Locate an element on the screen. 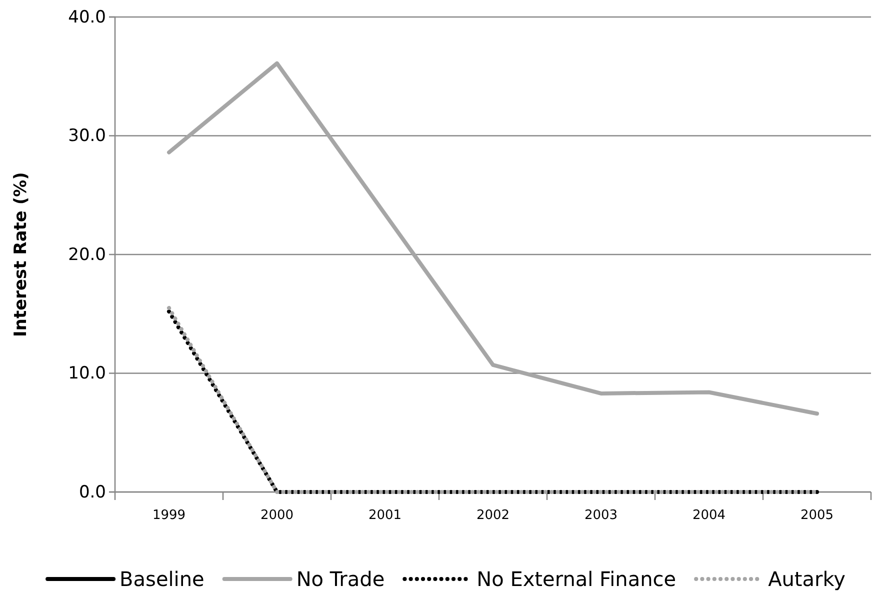 This screenshot has width=893, height=605. x-tick-label: 1999 is located at coordinates (169, 516).